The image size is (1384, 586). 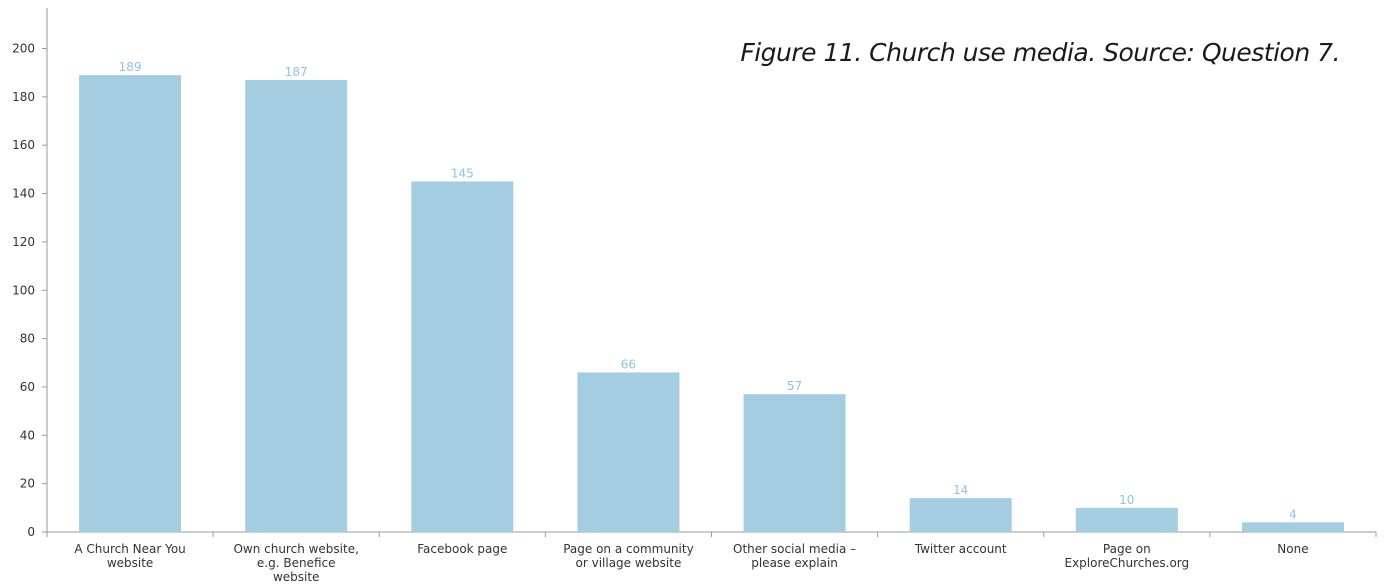 What do you see at coordinates (23, 97) in the screenshot?
I see `y-tick-label: 180` at bounding box center [23, 97].